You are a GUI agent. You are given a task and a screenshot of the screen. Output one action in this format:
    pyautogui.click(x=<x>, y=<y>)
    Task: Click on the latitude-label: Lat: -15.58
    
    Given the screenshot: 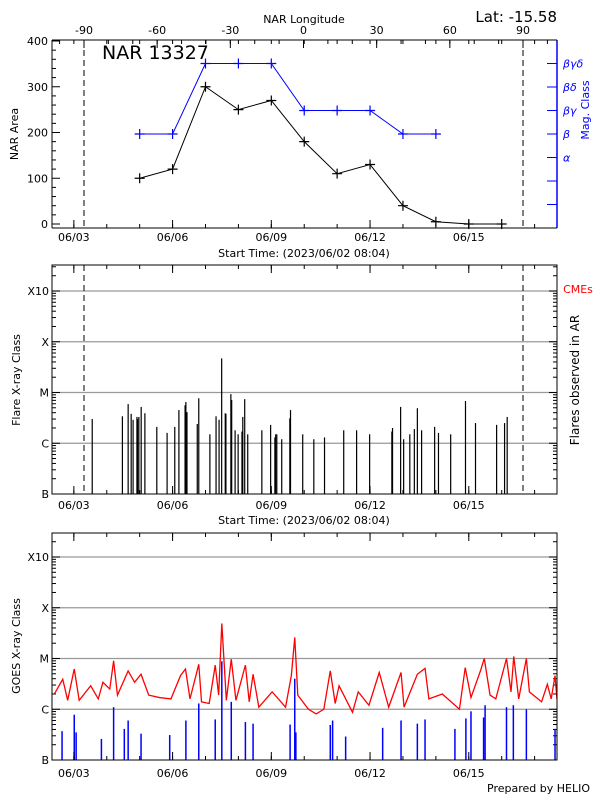 What is the action you would take?
    pyautogui.click(x=516, y=17)
    